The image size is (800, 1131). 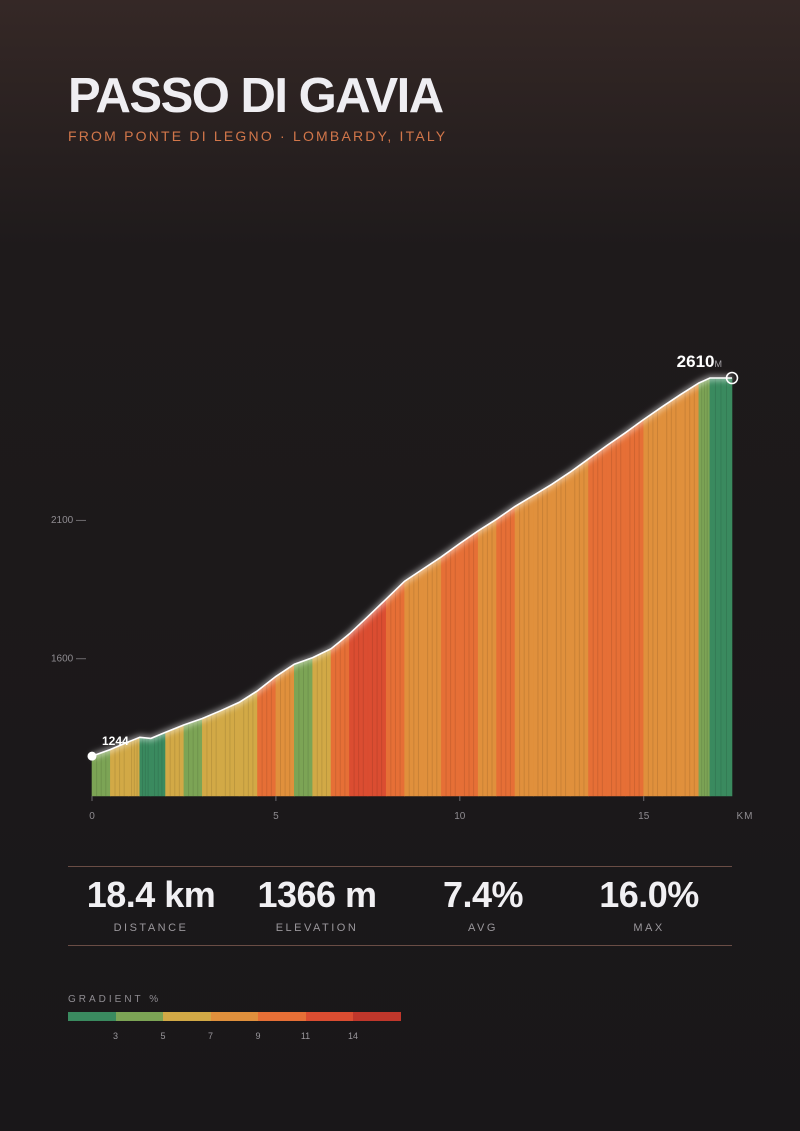 I want to click on stat-max: 16.0% MAX, so click(x=649, y=900).